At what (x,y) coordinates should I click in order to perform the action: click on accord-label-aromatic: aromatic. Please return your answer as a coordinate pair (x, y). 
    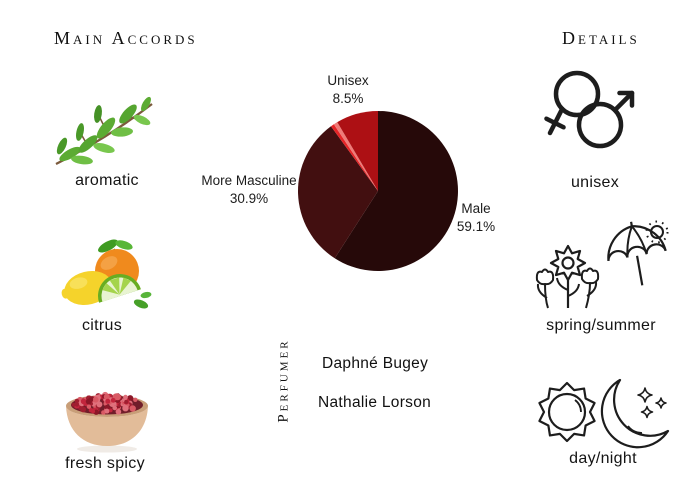
    Looking at the image, I should click on (107, 180).